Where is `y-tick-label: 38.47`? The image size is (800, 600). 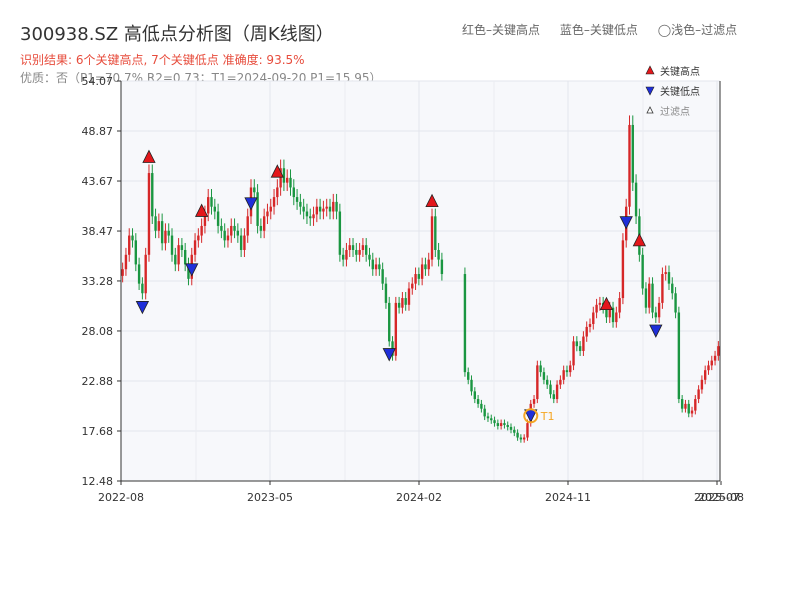 y-tick-label: 38.47 is located at coordinates (98, 231).